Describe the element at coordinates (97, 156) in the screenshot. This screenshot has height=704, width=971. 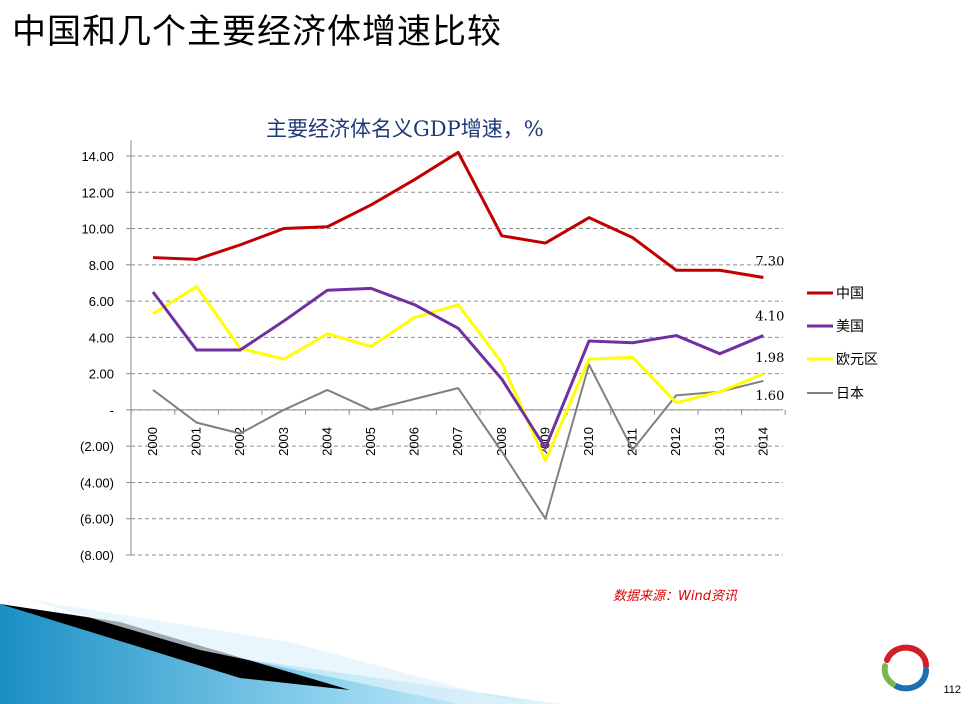
I see `y-tick-label: 14.00` at that location.